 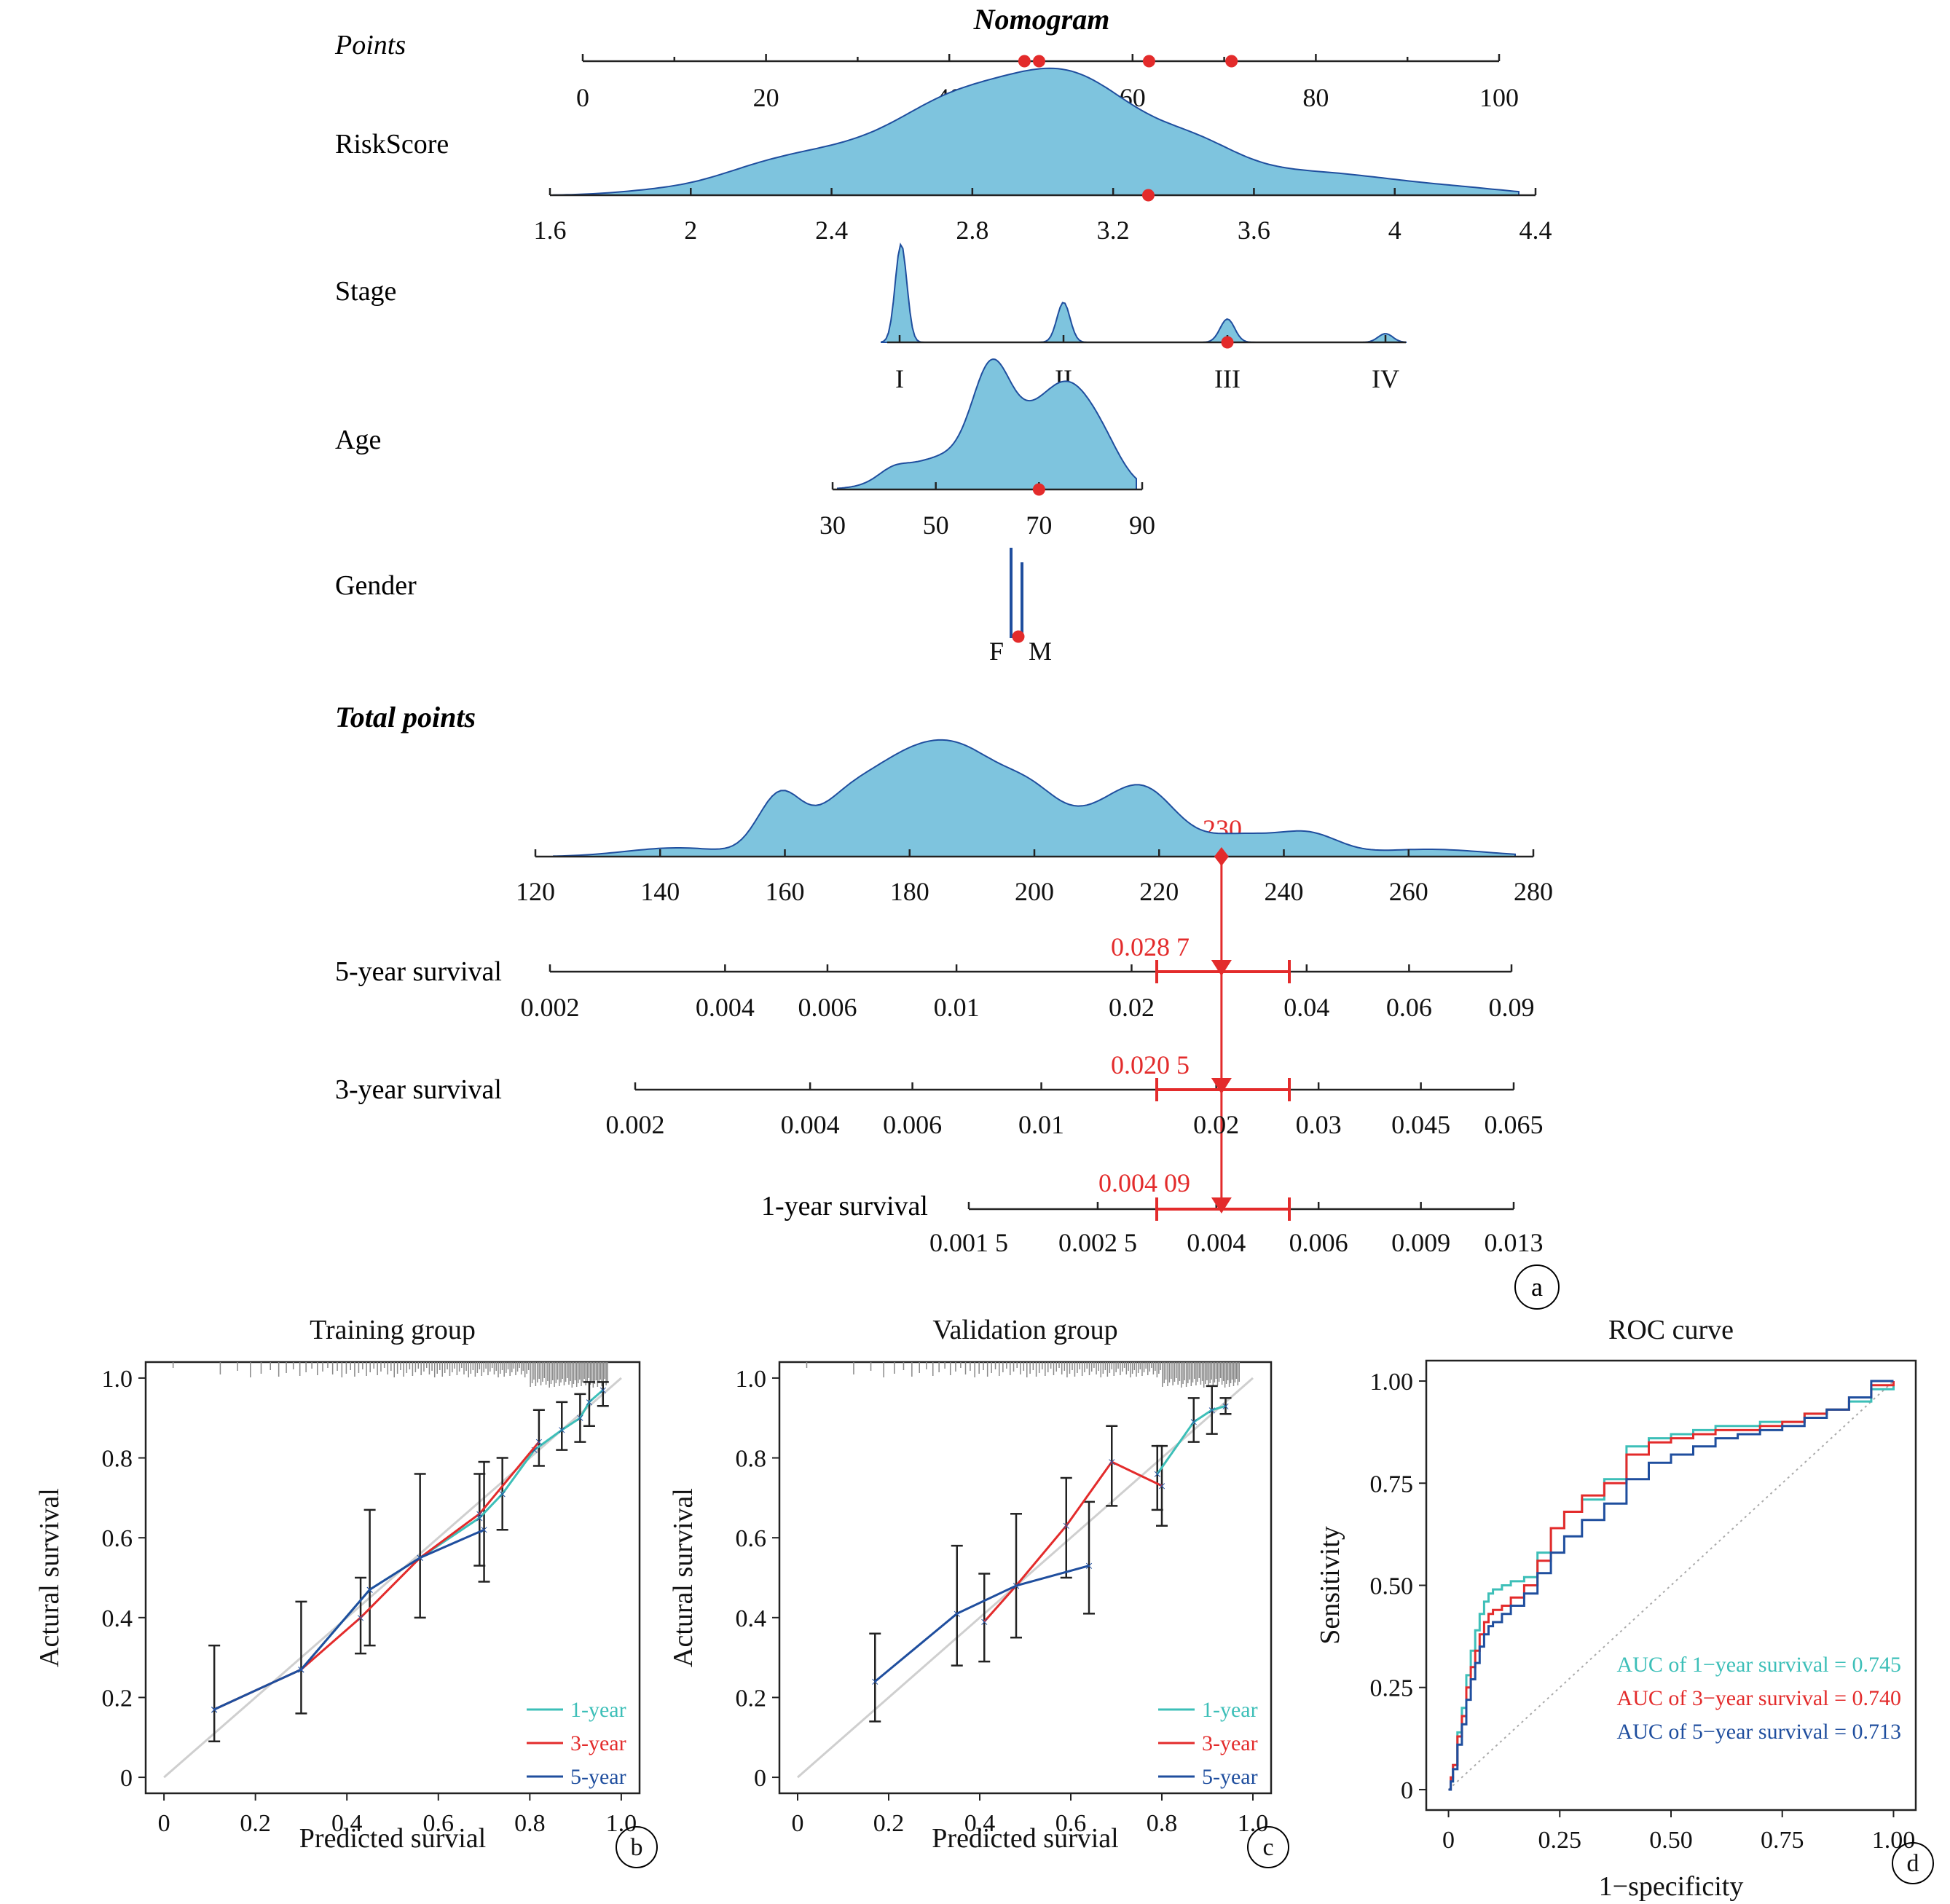 What do you see at coordinates (1150, 947) in the screenshot?
I see `survival-5y-value: 0.028 7` at bounding box center [1150, 947].